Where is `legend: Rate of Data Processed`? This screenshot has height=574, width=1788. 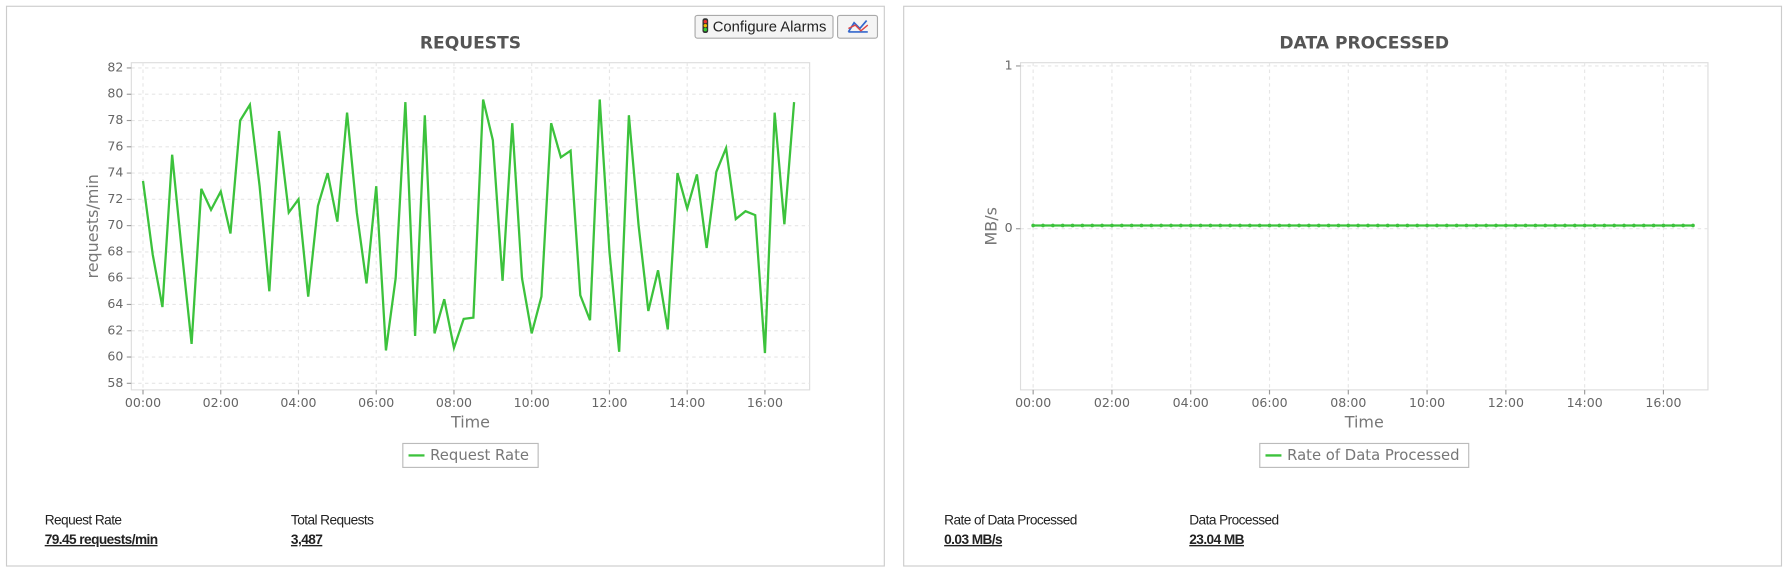 legend: Rate of Data Processed is located at coordinates (1364, 455).